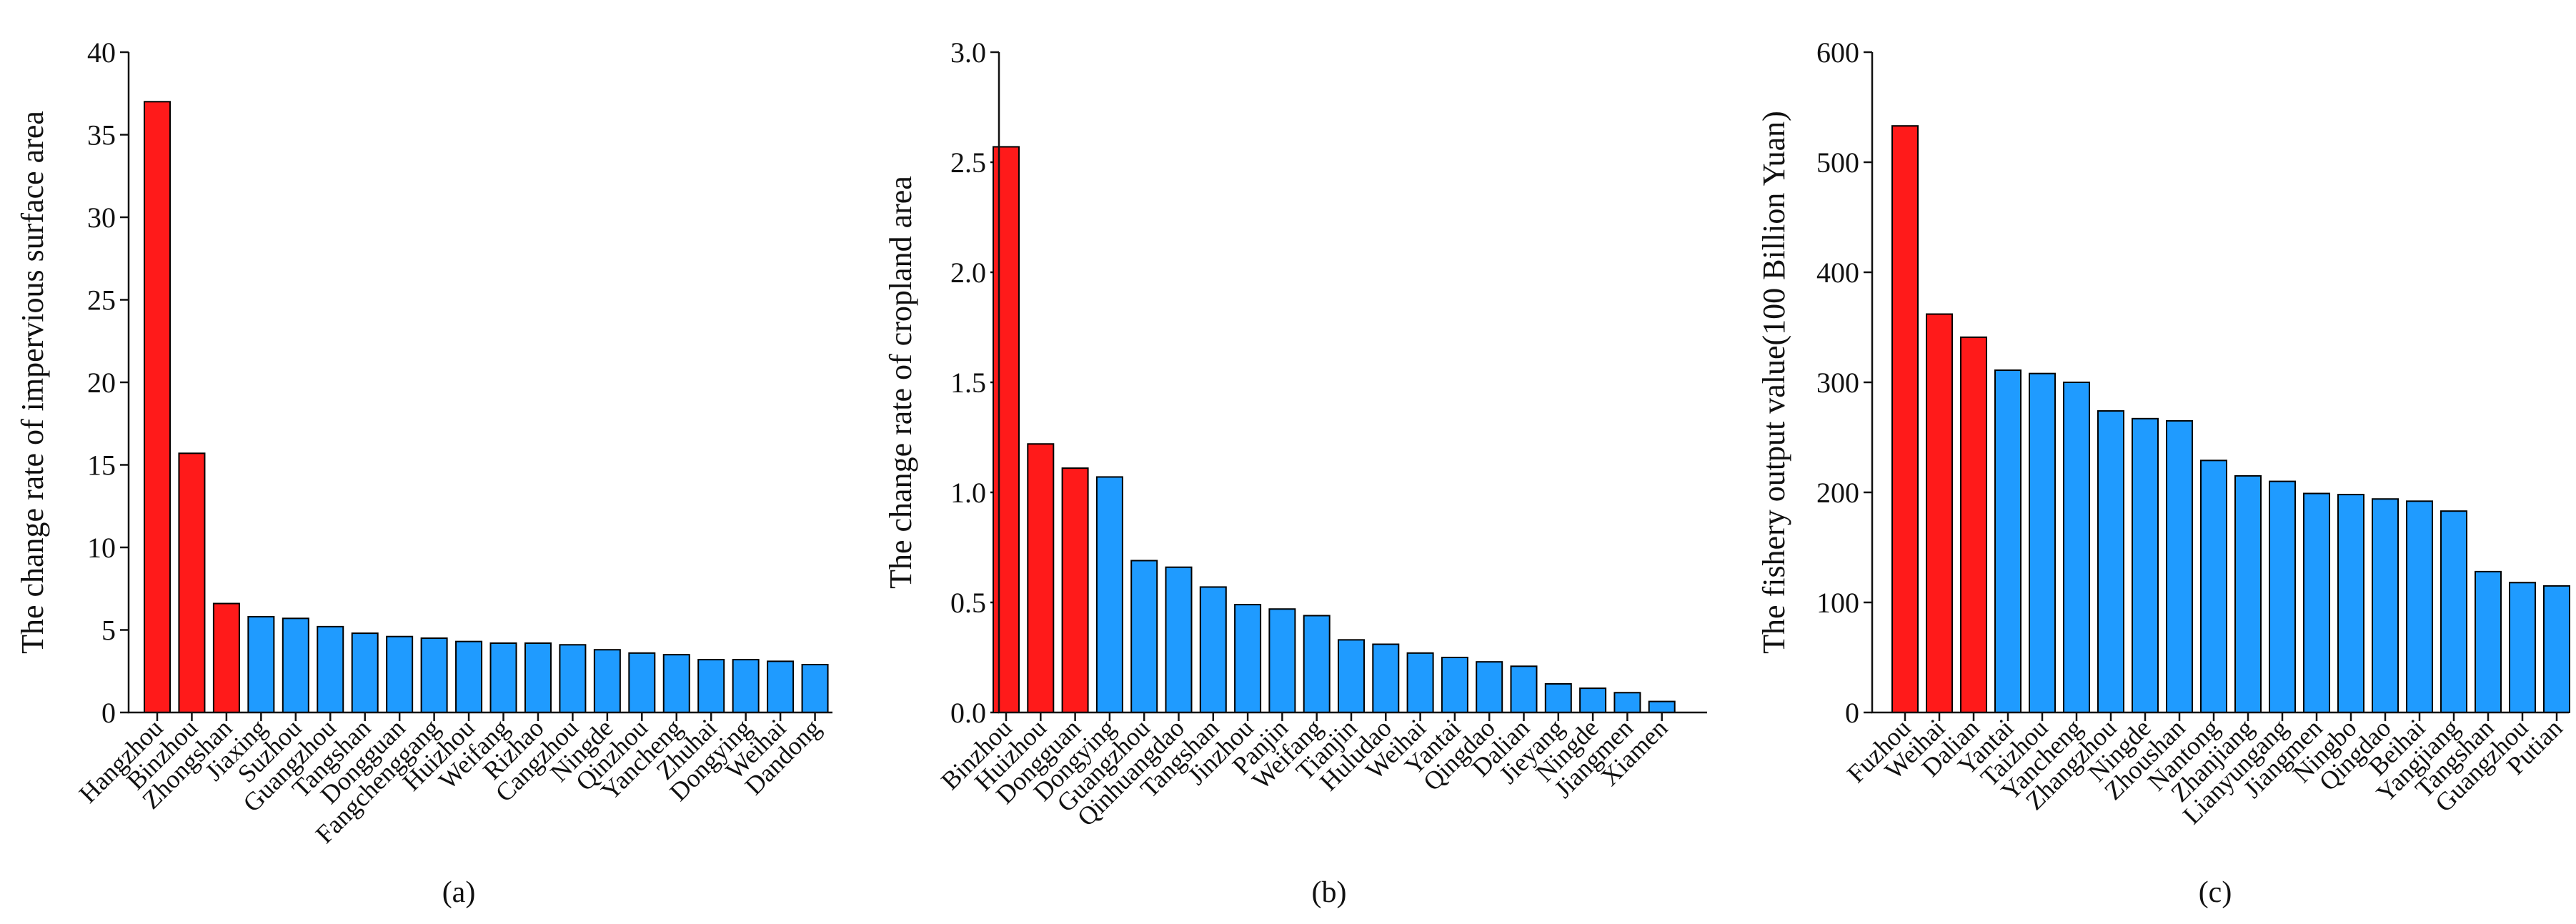 Image resolution: width=2576 pixels, height=924 pixels. Describe the element at coordinates (1179, 639) in the screenshot. I see `bar-qinhuangdao` at that location.